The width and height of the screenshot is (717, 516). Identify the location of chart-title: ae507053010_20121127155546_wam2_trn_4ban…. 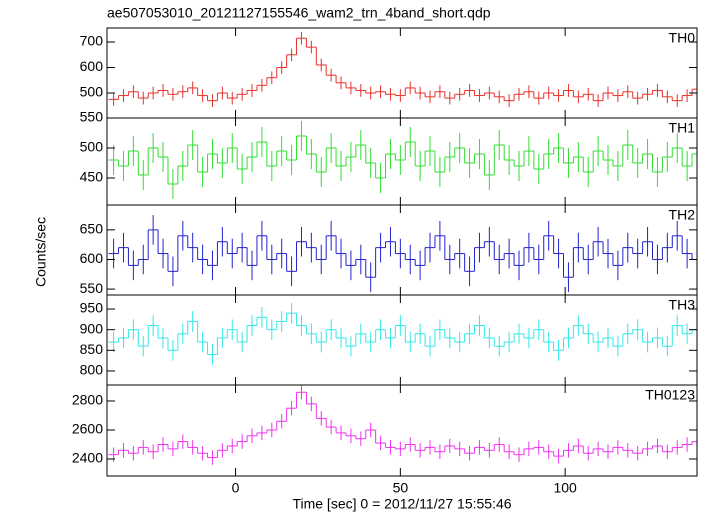
(299, 13).